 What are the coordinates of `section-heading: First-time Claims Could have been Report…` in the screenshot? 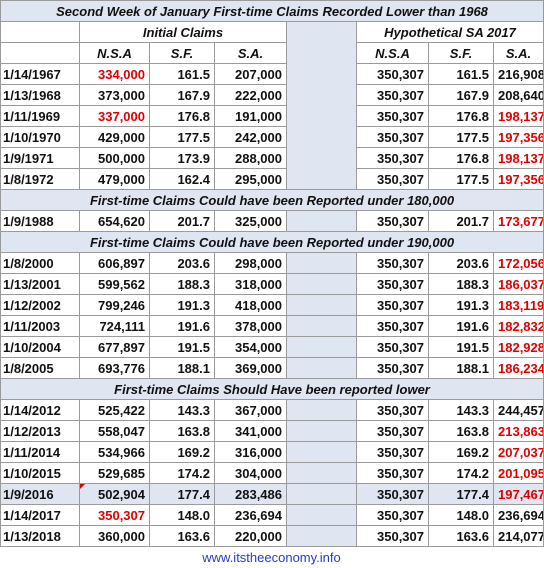 It's located at (272, 242).